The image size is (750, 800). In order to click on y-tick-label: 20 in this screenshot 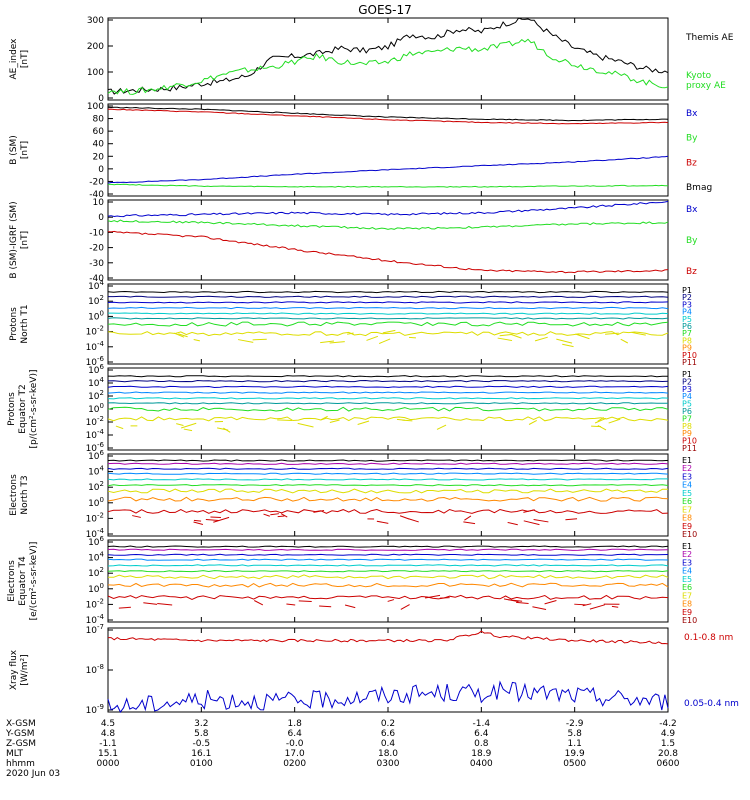, I will do `click(99, 157)`.